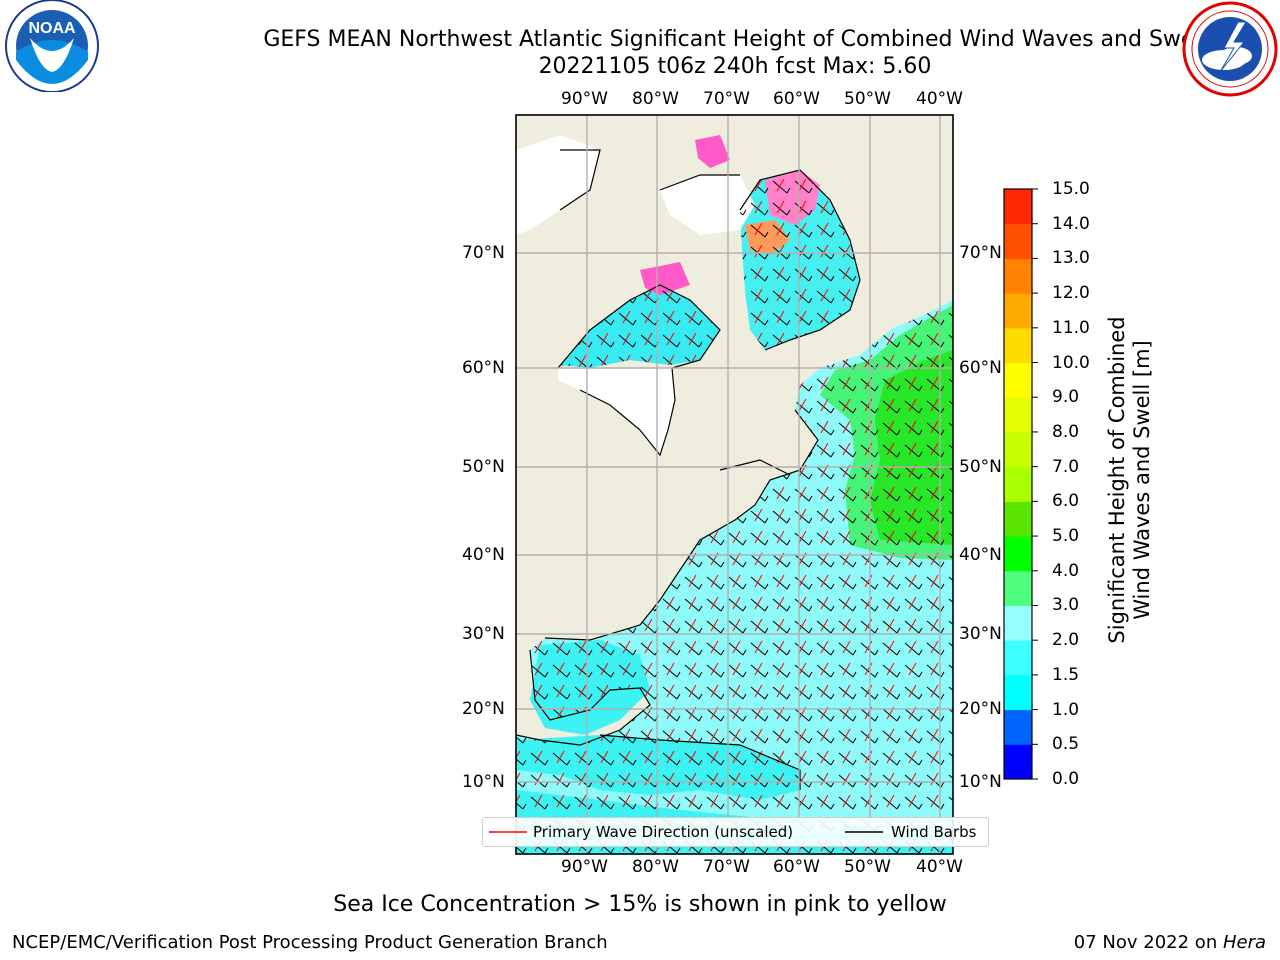 This screenshot has height=960, width=1280. What do you see at coordinates (735, 66) in the screenshot?
I see `plot-subtitle: 20221105 t06z 240h fcst Max: 5.60` at bounding box center [735, 66].